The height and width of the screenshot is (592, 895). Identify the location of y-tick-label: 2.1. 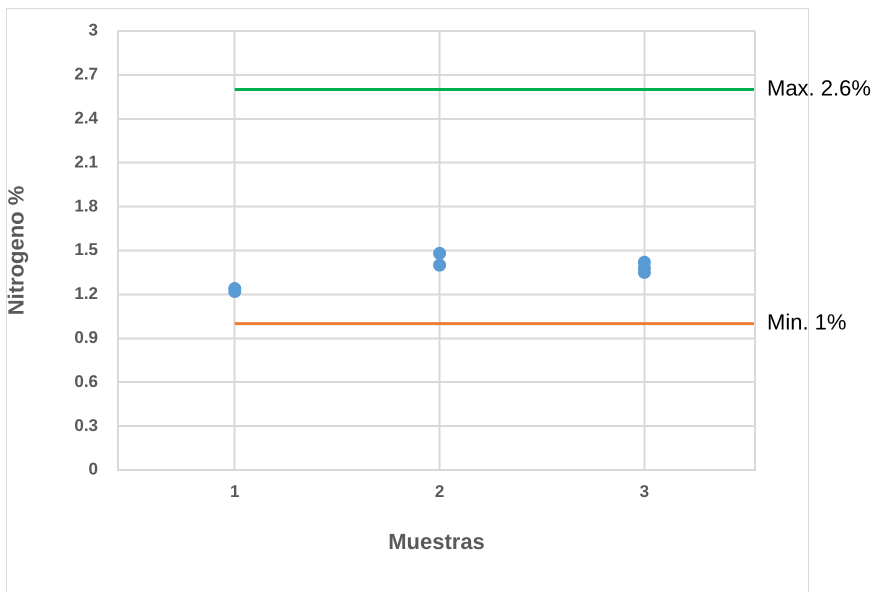
(86, 162).